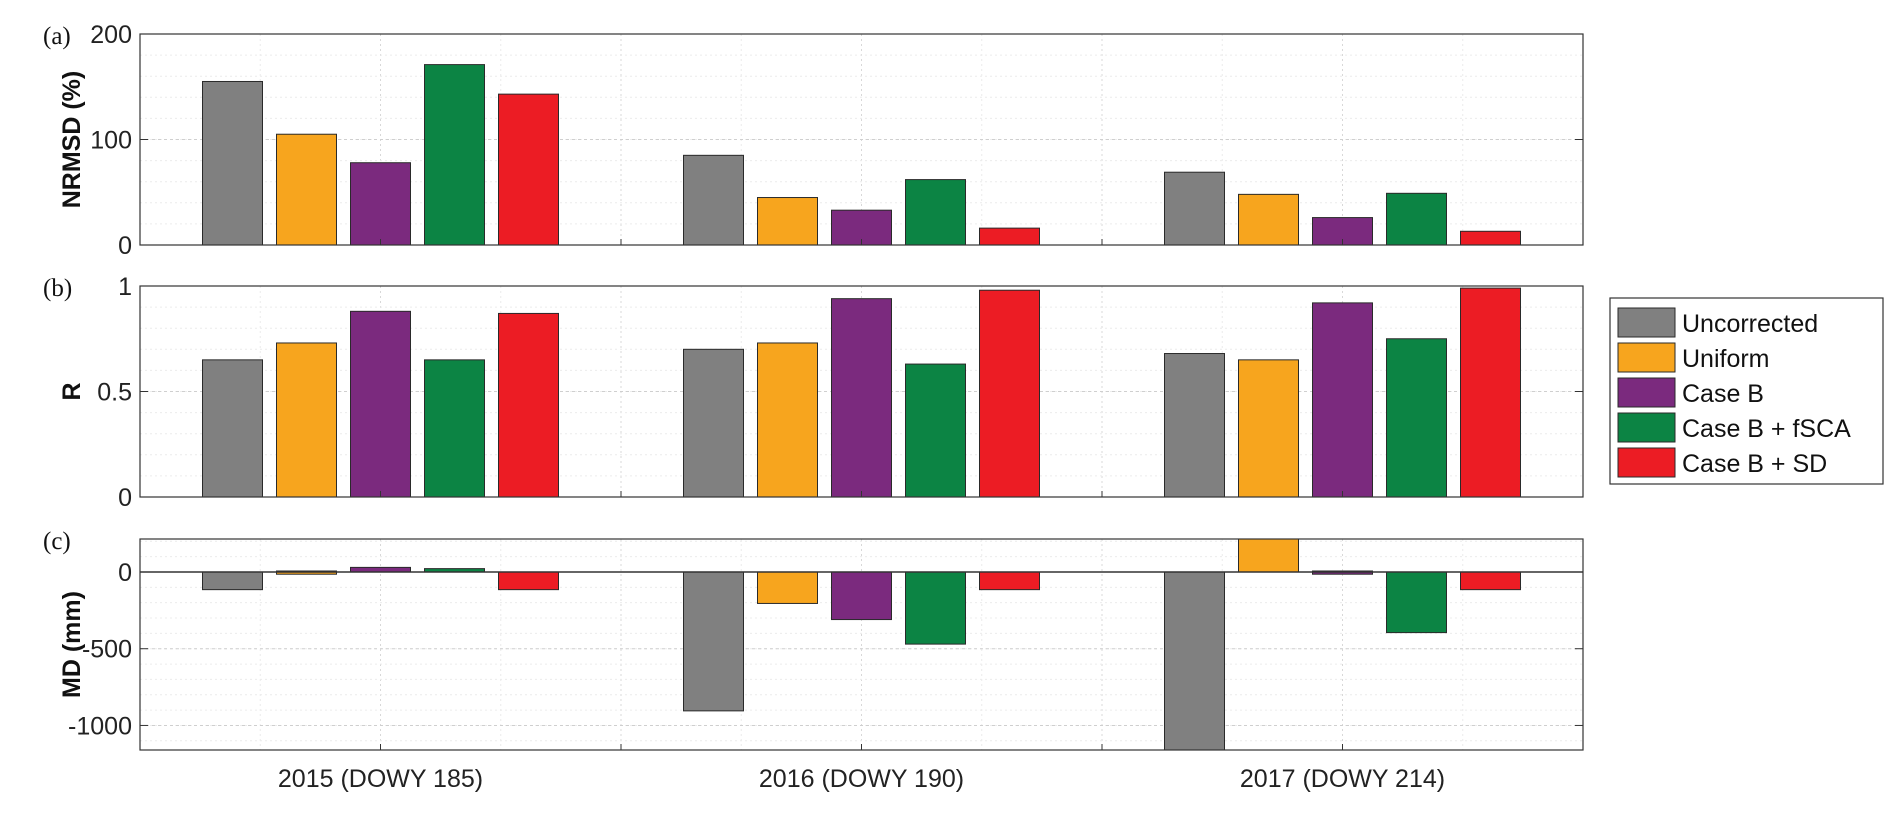  Describe the element at coordinates (861, 596) in the screenshot. I see `bar-md-mm--case-b-1` at that location.